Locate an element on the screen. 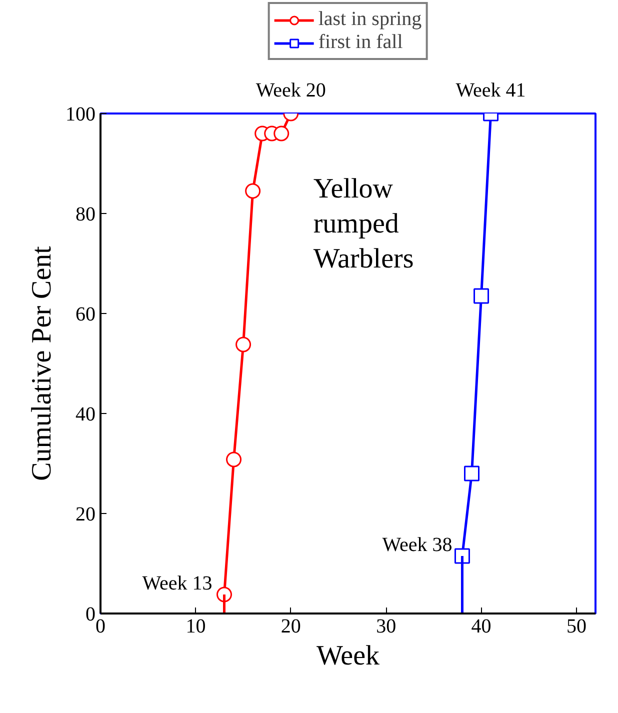  x-tick-label: 40 is located at coordinates (481, 627).